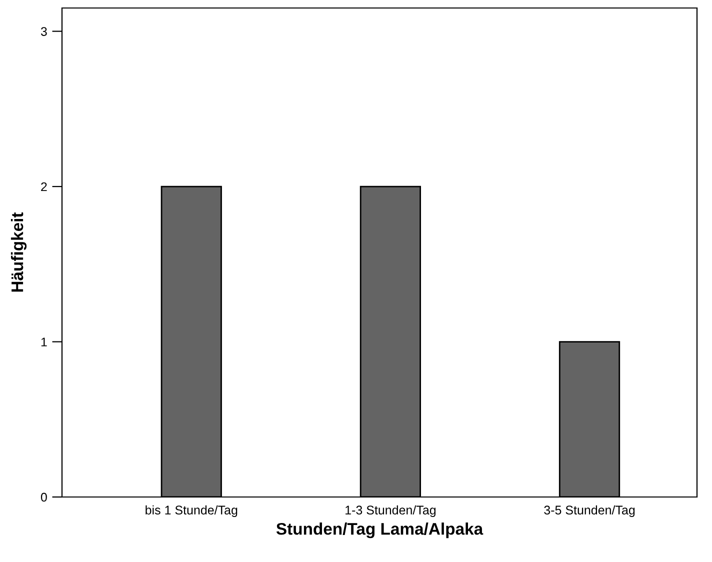 Image resolution: width=712 pixels, height=562 pixels. What do you see at coordinates (44, 187) in the screenshot?
I see `y-tick-label: 2` at bounding box center [44, 187].